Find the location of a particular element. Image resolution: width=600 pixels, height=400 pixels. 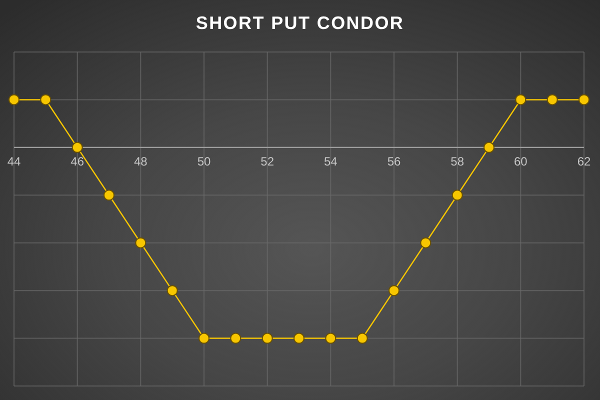

x-tick-label: 58 is located at coordinates (457, 161).